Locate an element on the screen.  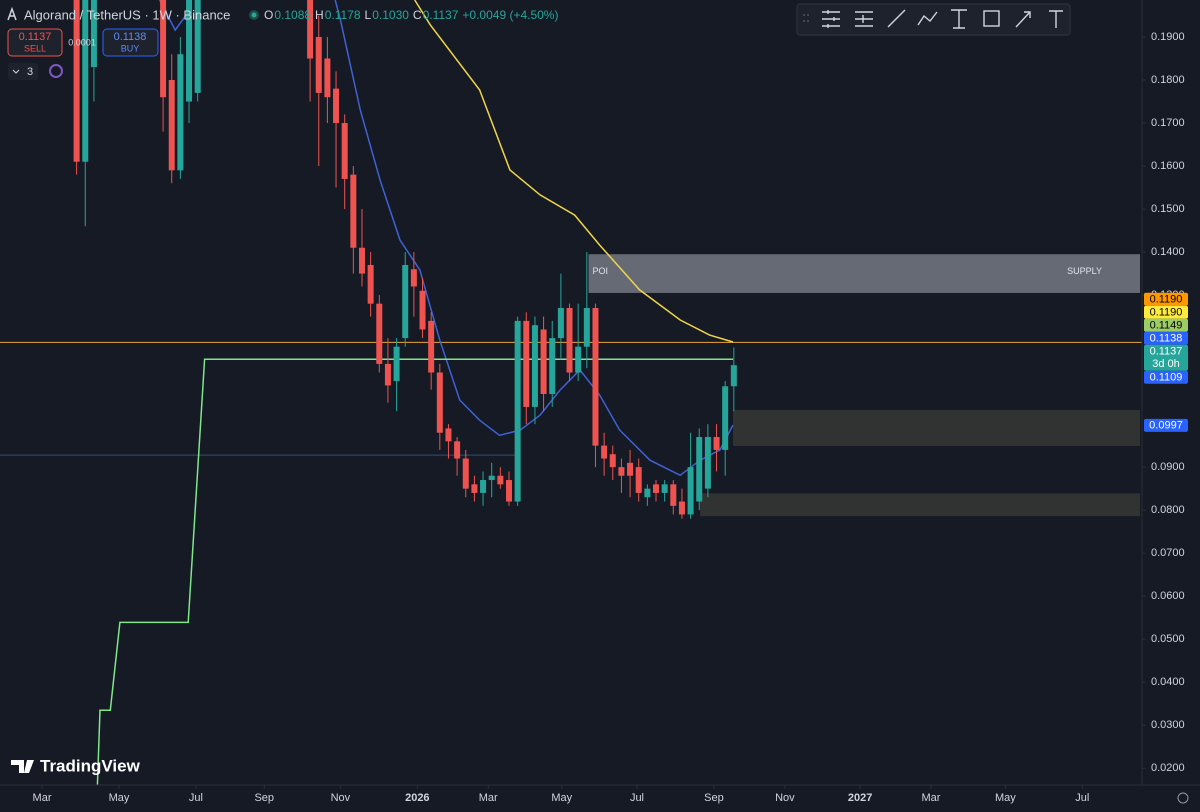
settings-icon is located at coordinates (1183, 798).